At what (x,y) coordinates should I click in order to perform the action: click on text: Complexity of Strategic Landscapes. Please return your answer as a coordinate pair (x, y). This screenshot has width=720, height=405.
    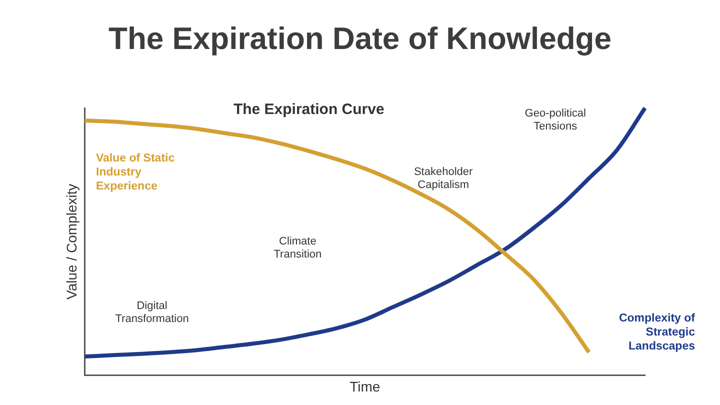
    Looking at the image, I should click on (657, 332).